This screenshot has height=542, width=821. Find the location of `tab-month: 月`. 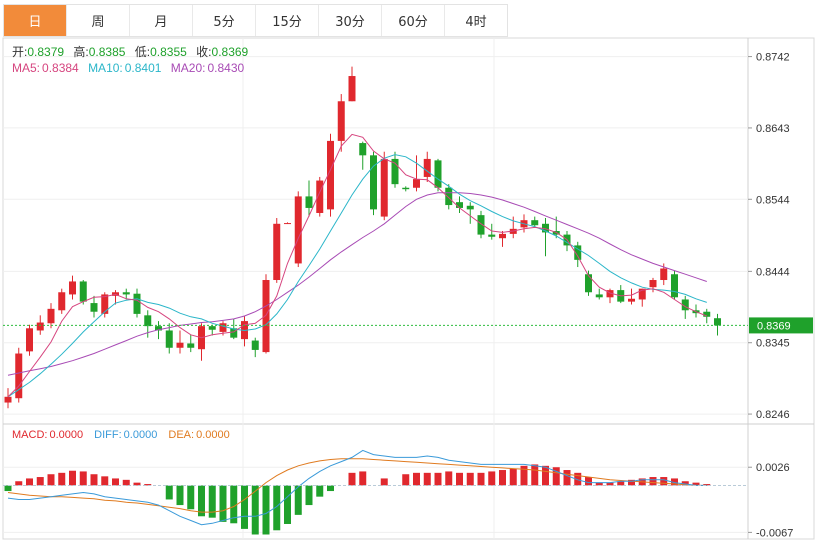

tab-month: 月 is located at coordinates (161, 20).